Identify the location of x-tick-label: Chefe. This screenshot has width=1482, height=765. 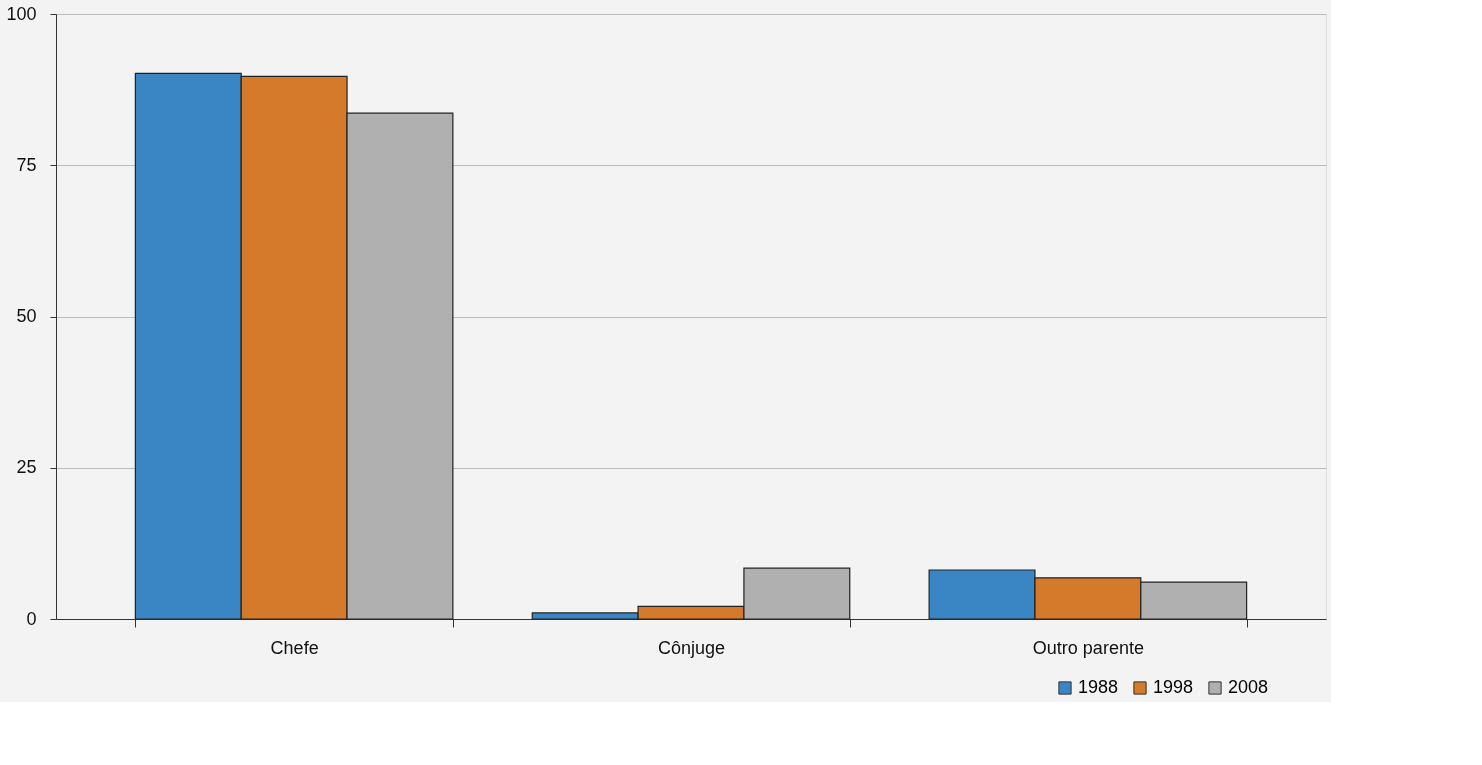
(294, 647).